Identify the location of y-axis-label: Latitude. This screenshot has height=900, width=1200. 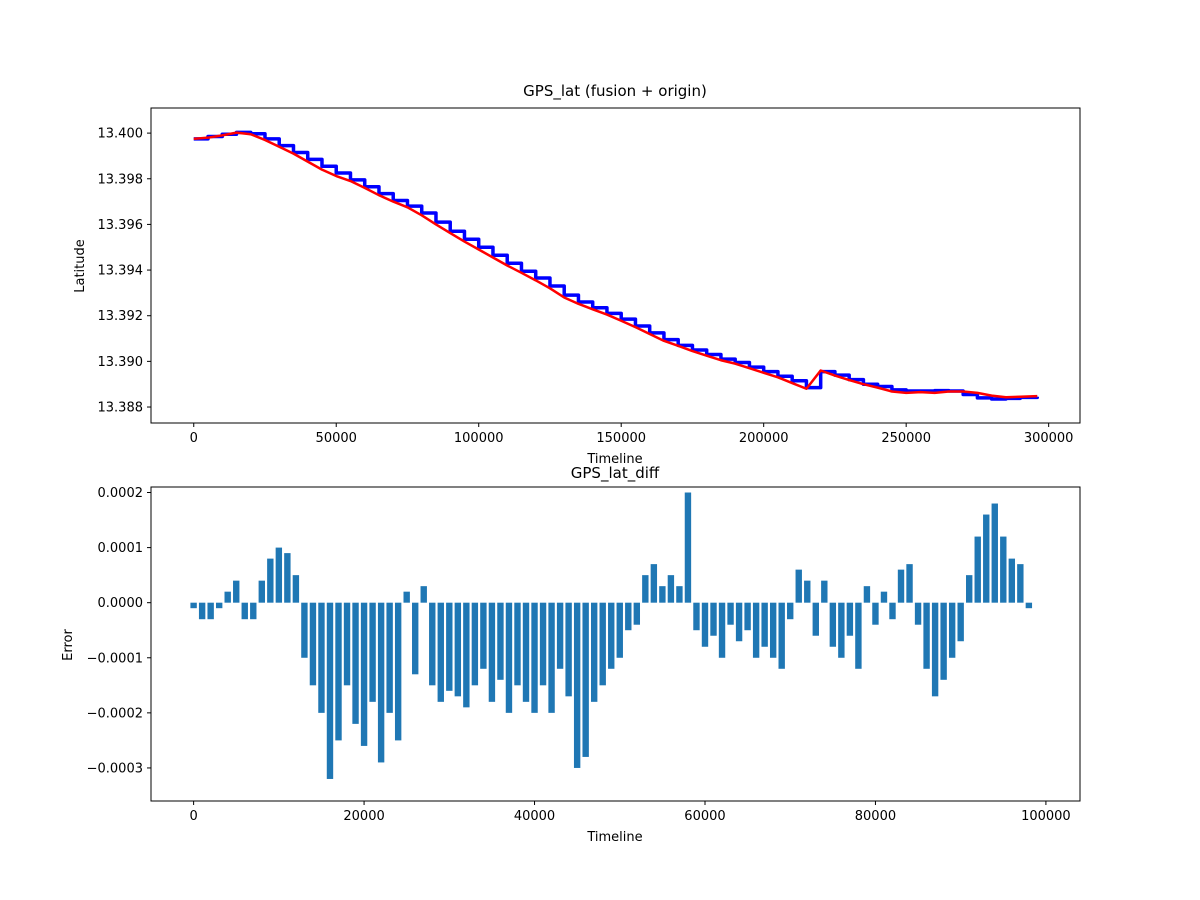
(80, 266).